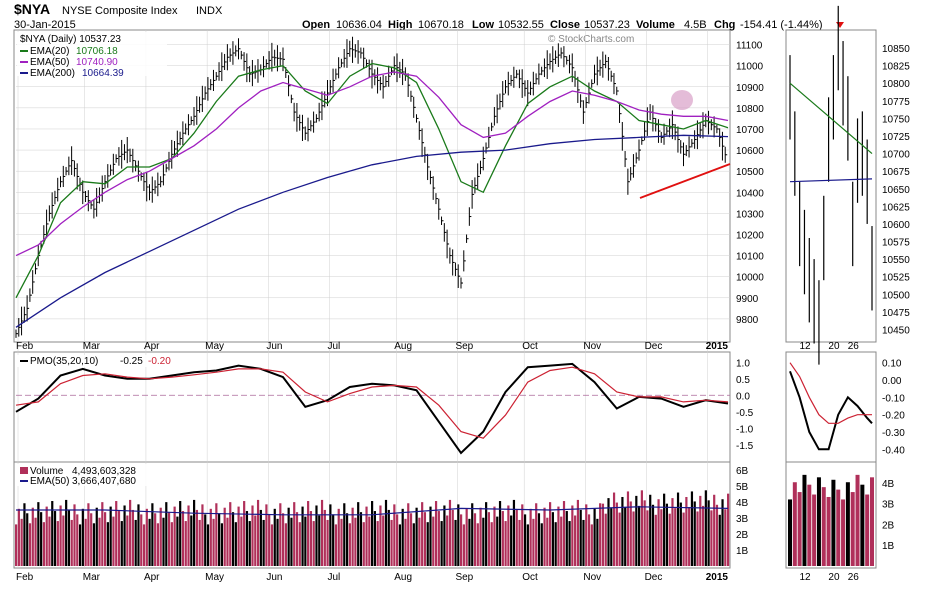 This screenshot has width=930, height=591. I want to click on detail-volume-tick-label: 1B, so click(888, 546).